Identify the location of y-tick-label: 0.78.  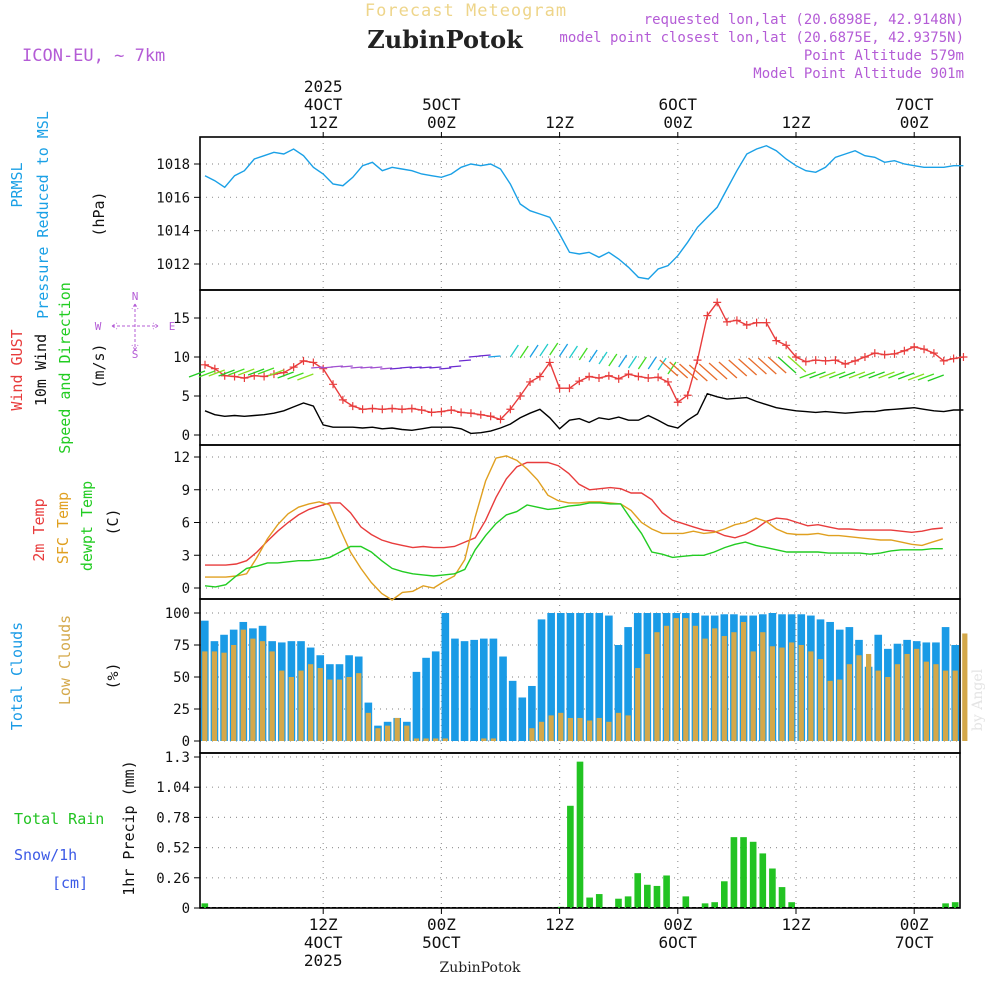
(173, 818).